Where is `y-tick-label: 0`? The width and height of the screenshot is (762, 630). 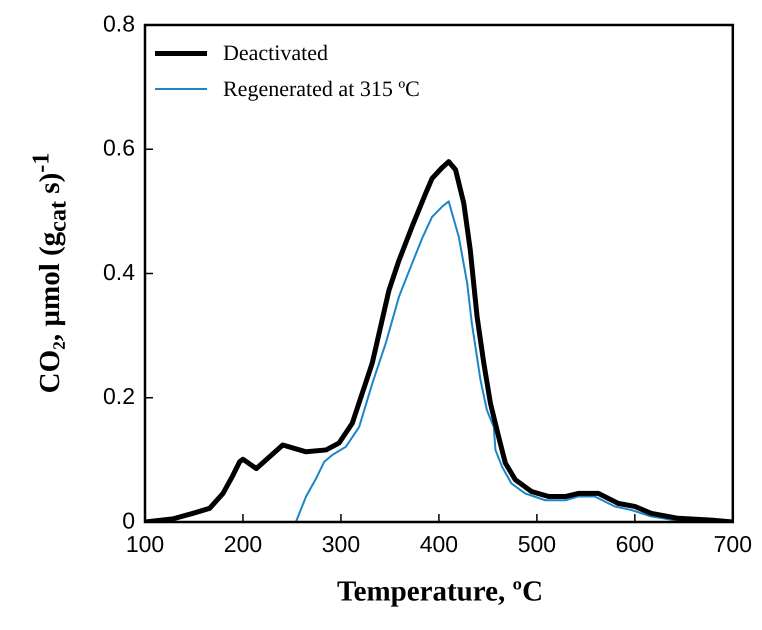
y-tick-label: 0 is located at coordinates (128, 520).